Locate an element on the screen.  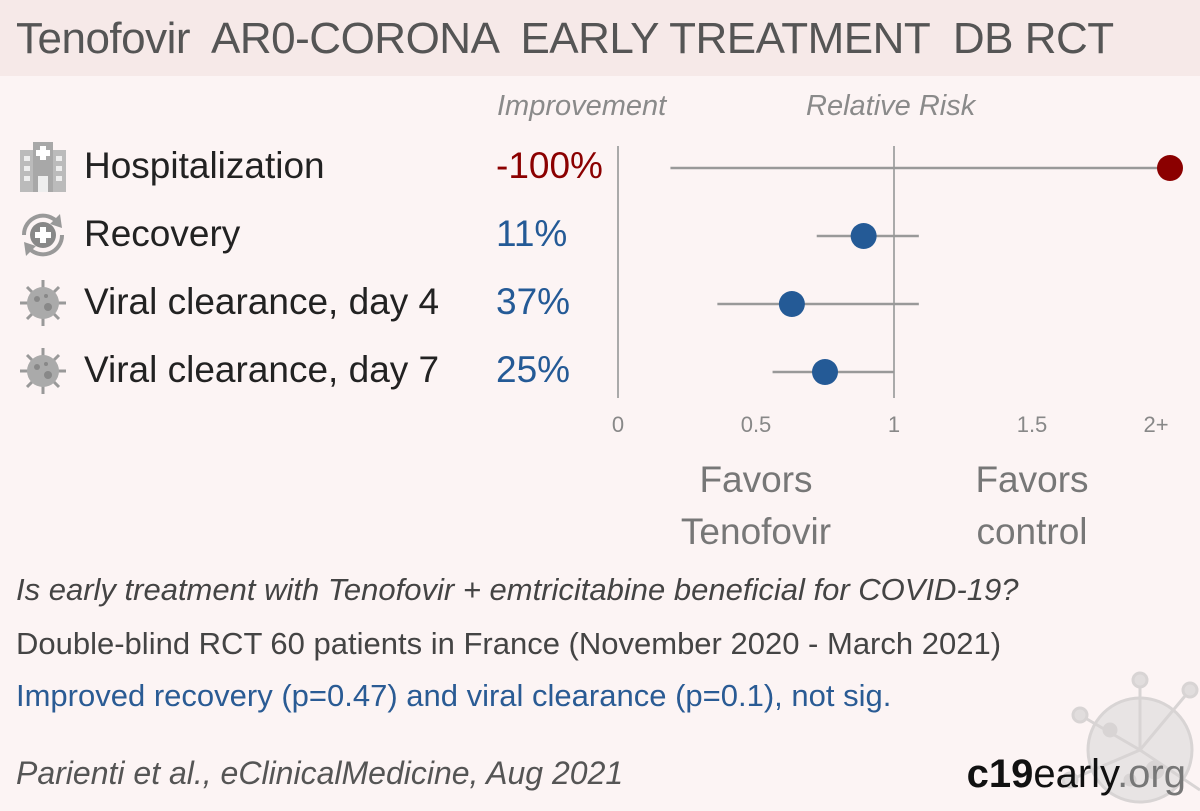
brand-part-2: early is located at coordinates (1075, 774).